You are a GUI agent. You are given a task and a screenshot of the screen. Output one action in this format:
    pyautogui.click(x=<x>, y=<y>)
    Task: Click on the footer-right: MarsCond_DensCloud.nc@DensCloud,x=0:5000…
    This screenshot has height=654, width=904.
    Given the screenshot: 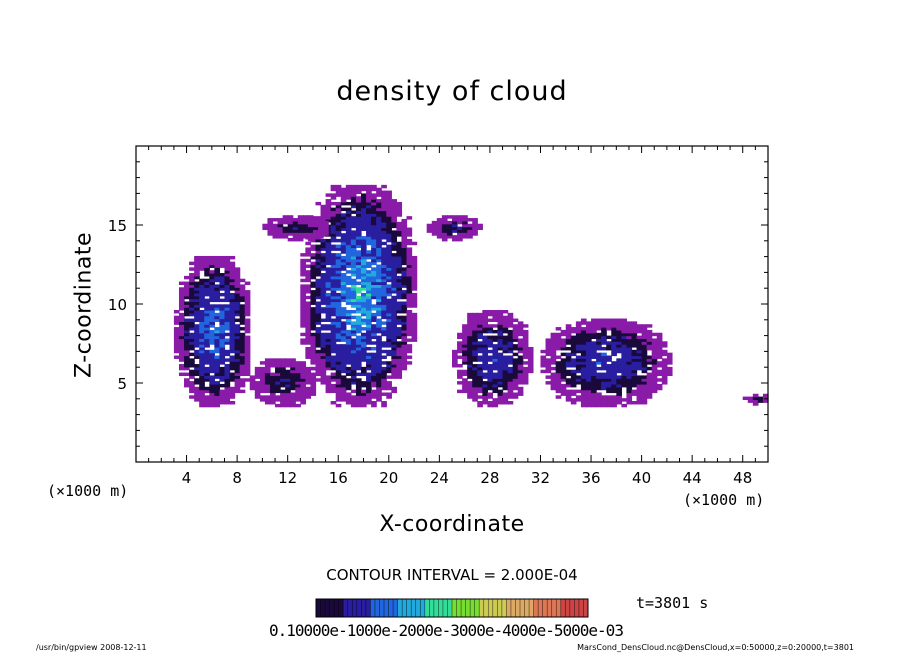 What is the action you would take?
    pyautogui.click(x=715, y=647)
    